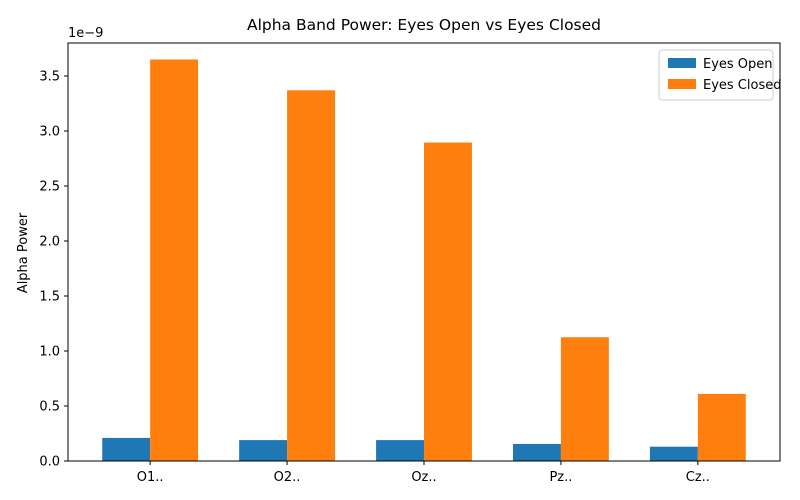 This screenshot has width=800, height=500. What do you see at coordinates (719, 75) in the screenshot?
I see `legend: Eyes Open Eyes Closed` at bounding box center [719, 75].